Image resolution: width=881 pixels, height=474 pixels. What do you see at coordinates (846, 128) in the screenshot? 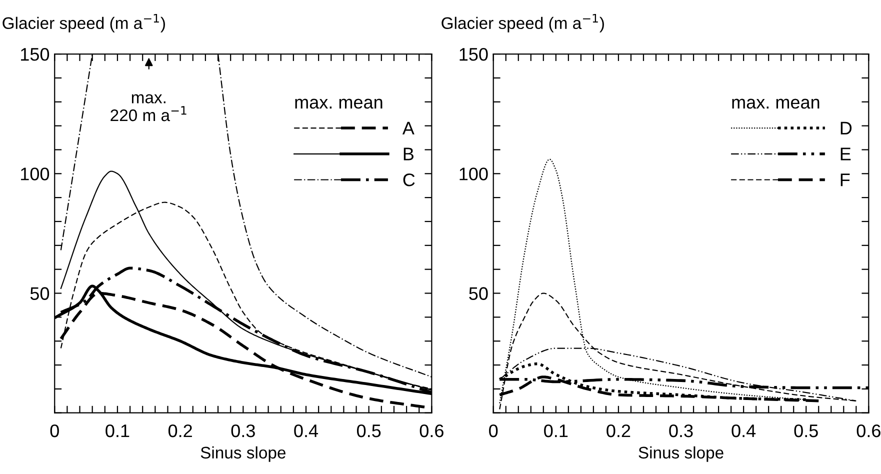
I see `legend-label: D` at bounding box center [846, 128].